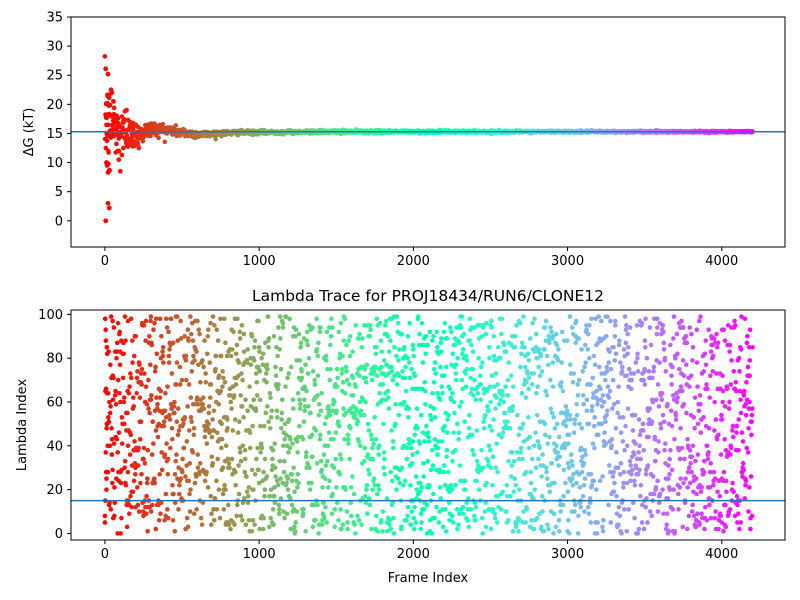 Image resolution: width=800 pixels, height=600 pixels. Describe the element at coordinates (721, 554) in the screenshot. I see `x-tick-label: 4000` at that location.